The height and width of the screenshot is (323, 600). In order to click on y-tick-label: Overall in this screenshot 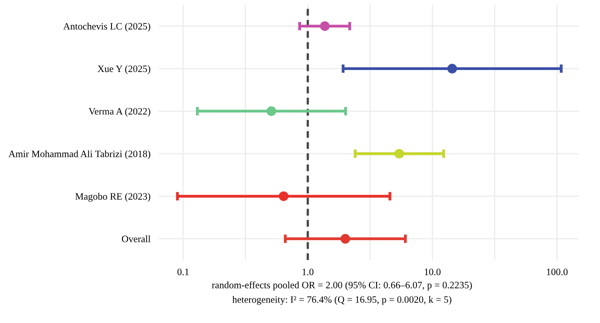, I will do `click(136, 238)`.